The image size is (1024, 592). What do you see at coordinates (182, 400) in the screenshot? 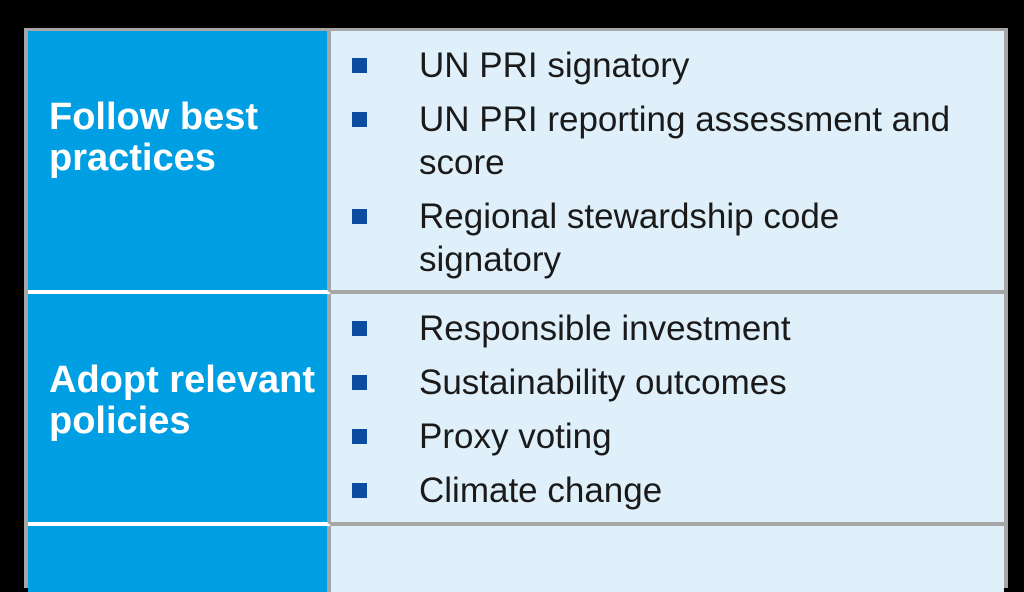
I see `row-header-label: Adopt relevant policies` at bounding box center [182, 400].